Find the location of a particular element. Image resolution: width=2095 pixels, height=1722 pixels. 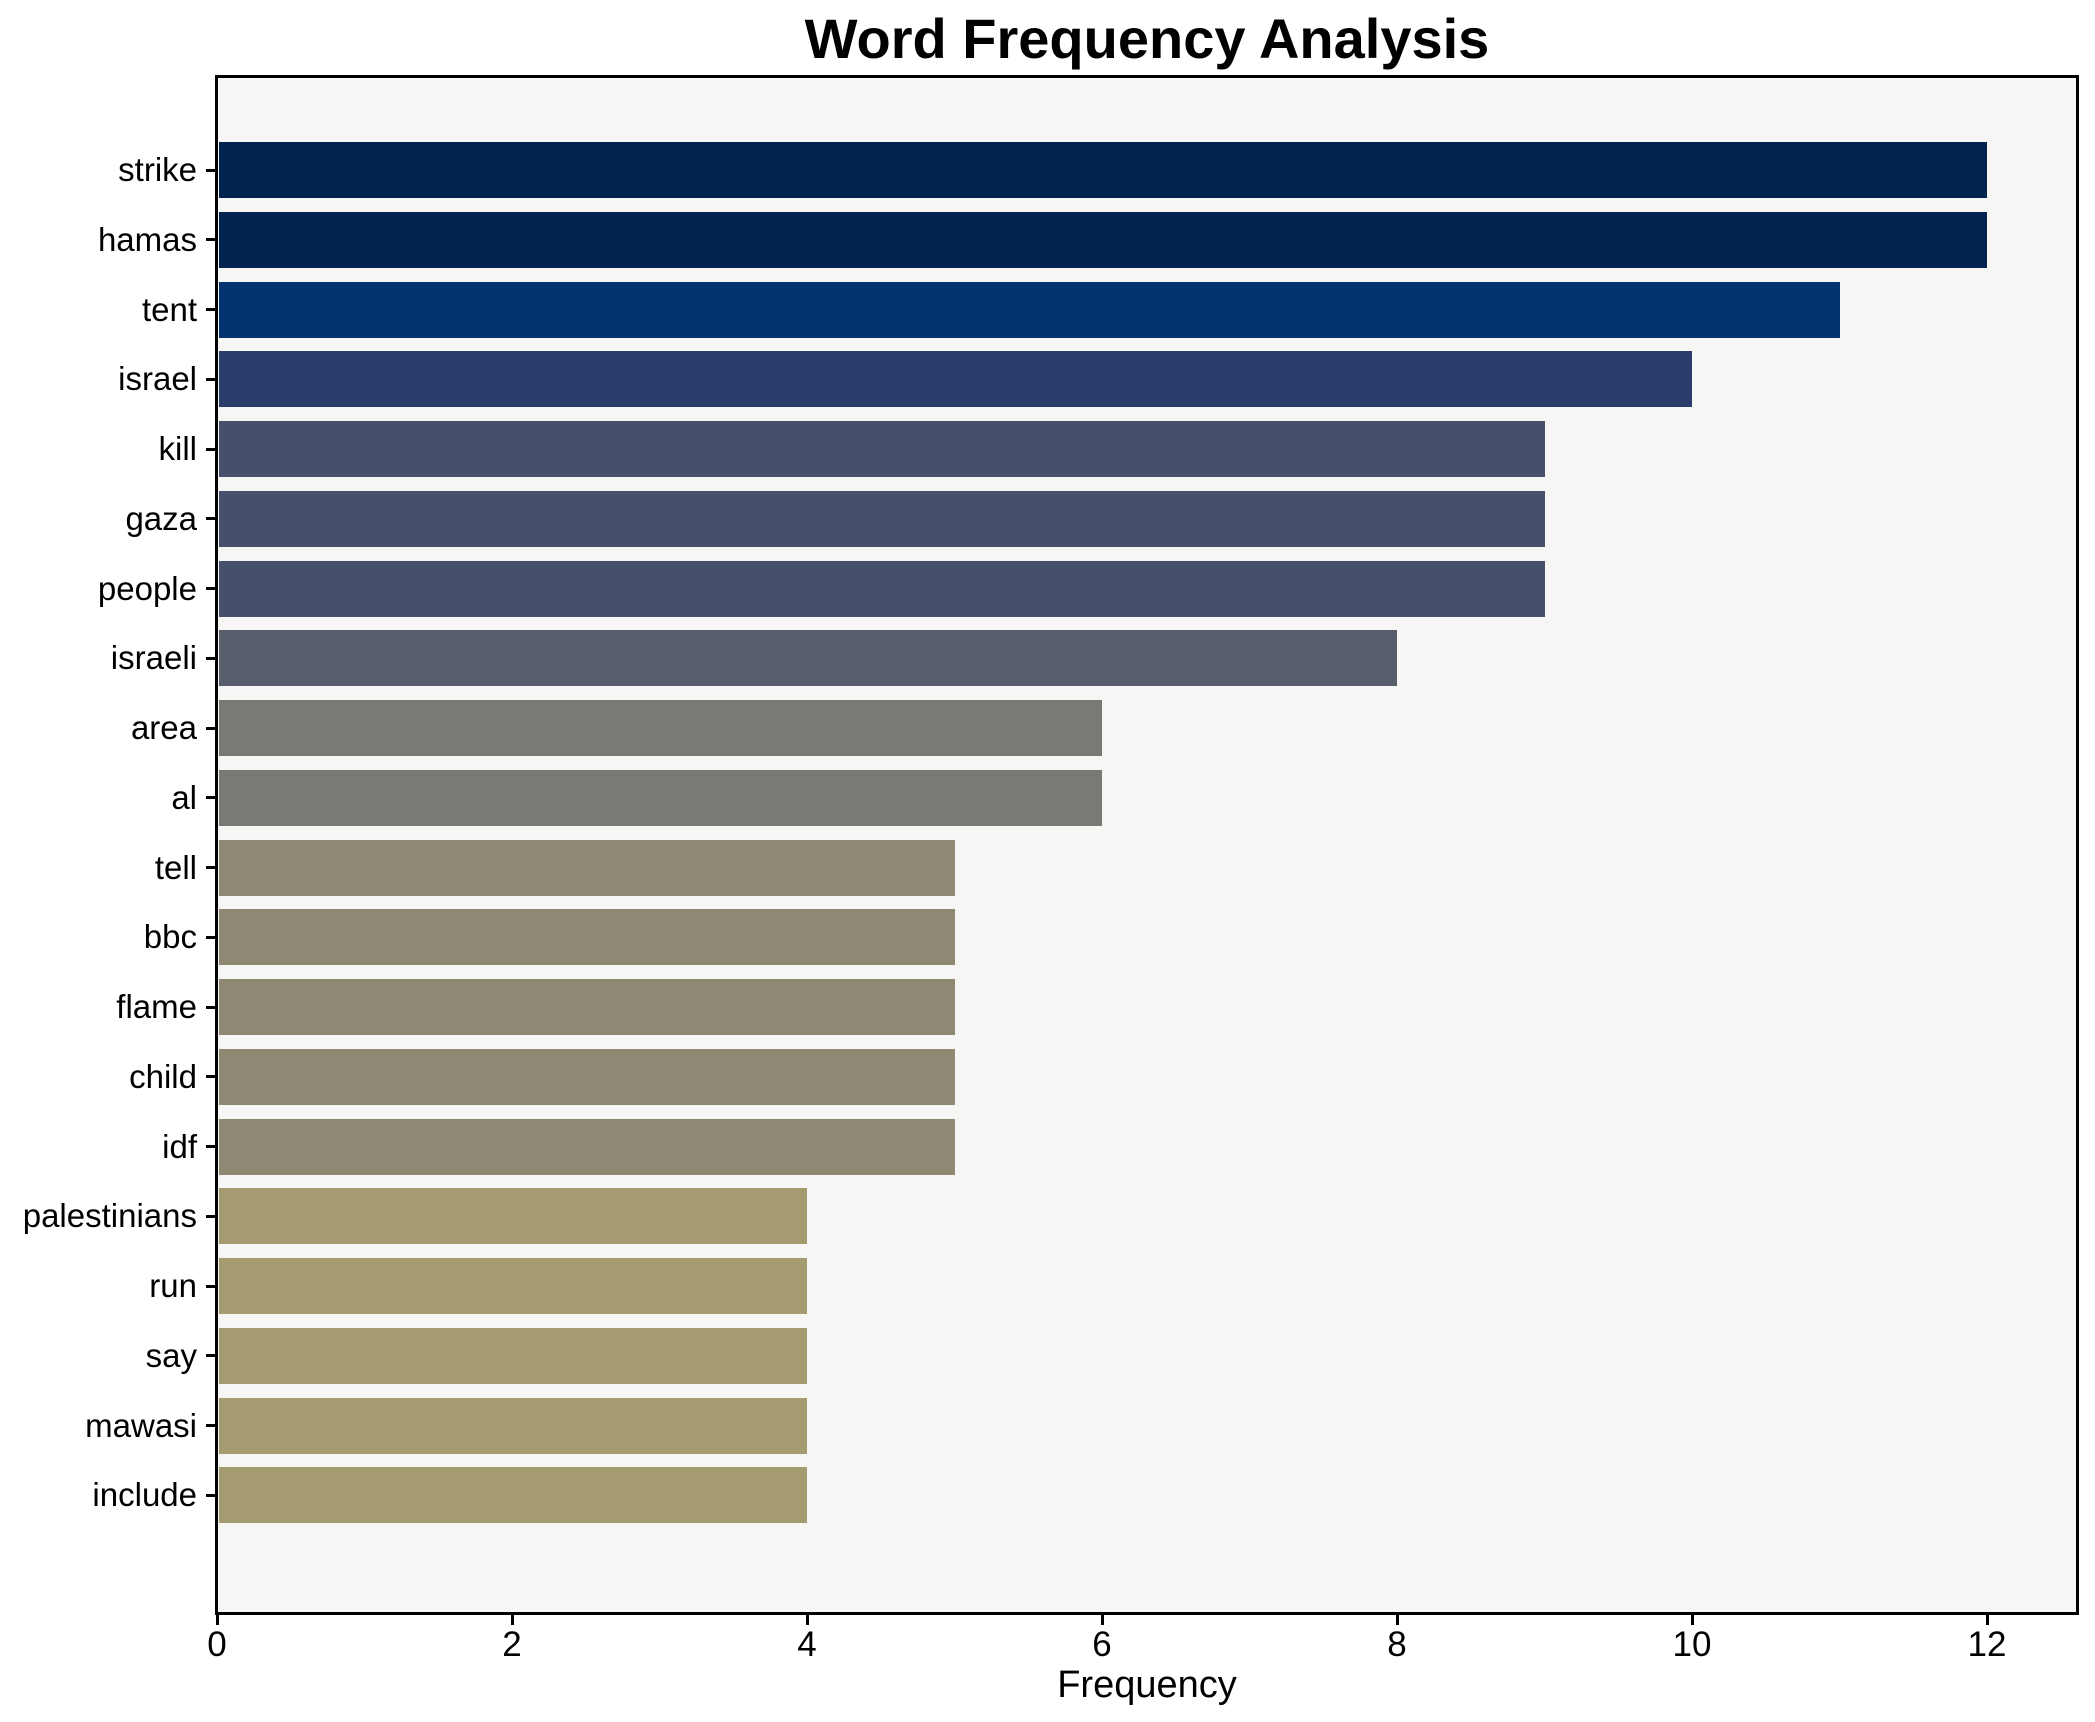

y-tick-mark-flame is located at coordinates (211, 1007).